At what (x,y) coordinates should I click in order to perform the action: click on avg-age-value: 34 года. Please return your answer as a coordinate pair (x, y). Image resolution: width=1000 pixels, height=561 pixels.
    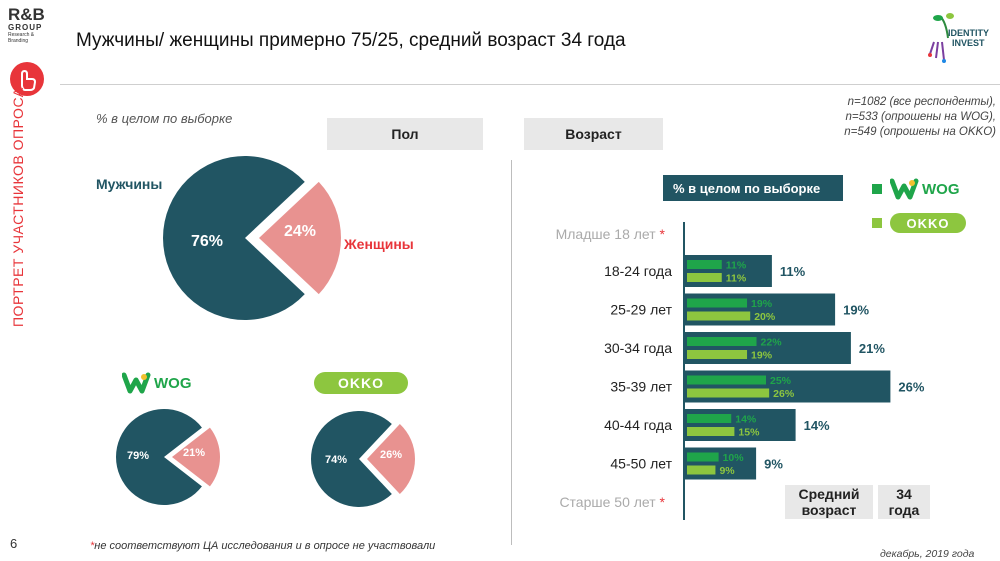
    Looking at the image, I should click on (904, 502).